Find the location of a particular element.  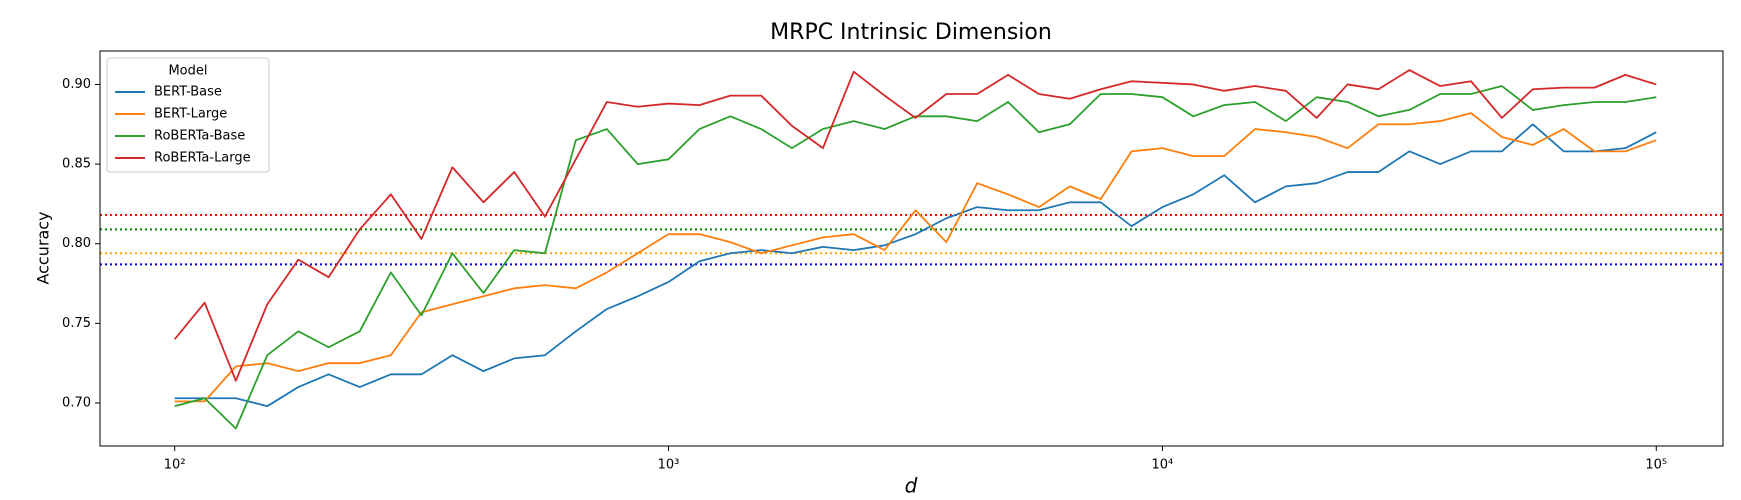

legend-label: BERT-Large is located at coordinates (190, 114).